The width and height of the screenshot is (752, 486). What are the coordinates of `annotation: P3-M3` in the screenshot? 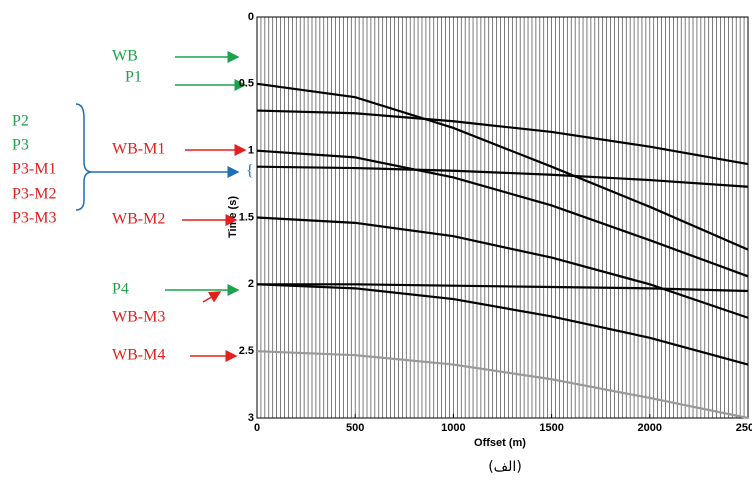 It's located at (34, 218).